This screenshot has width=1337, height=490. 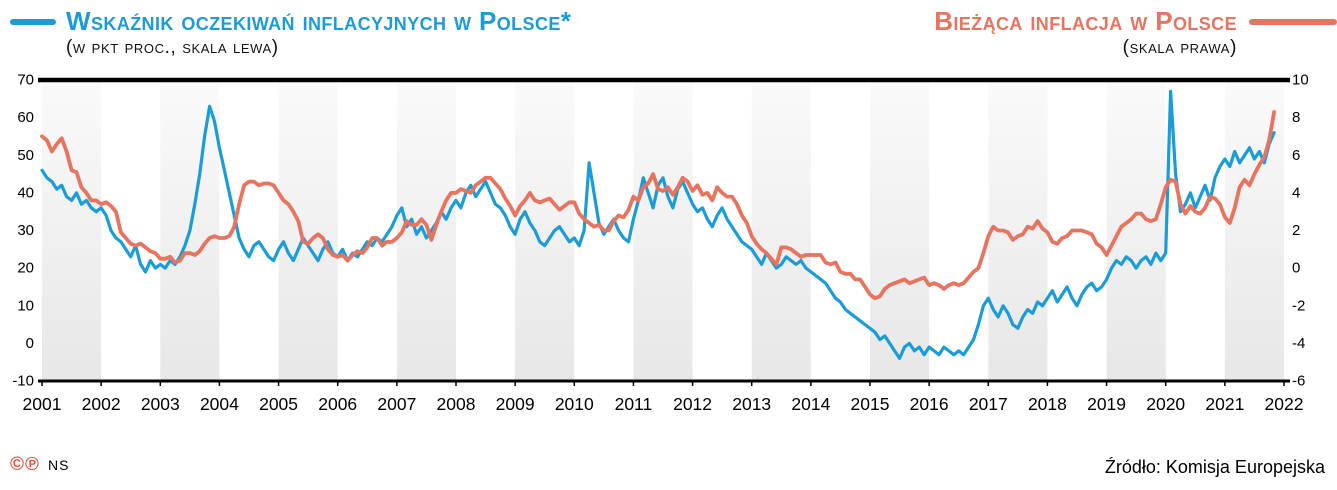 What do you see at coordinates (160, 404) in the screenshot?
I see `year-label: 2003` at bounding box center [160, 404].